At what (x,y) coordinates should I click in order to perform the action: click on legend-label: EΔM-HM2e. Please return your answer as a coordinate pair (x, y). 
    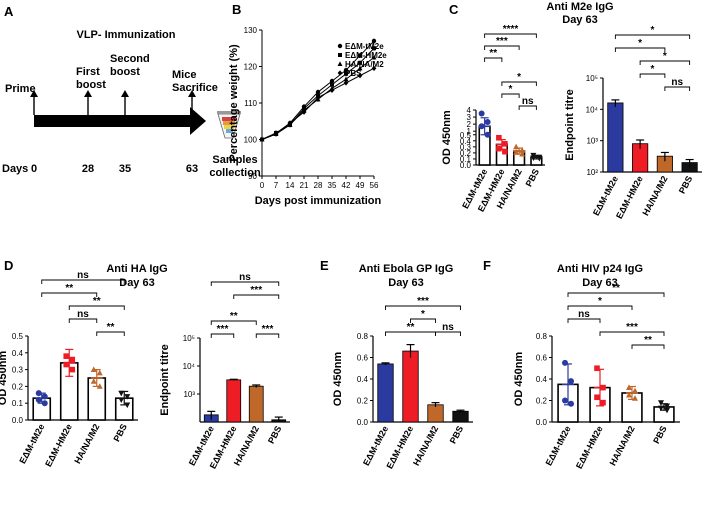
    Looking at the image, I should click on (366, 55).